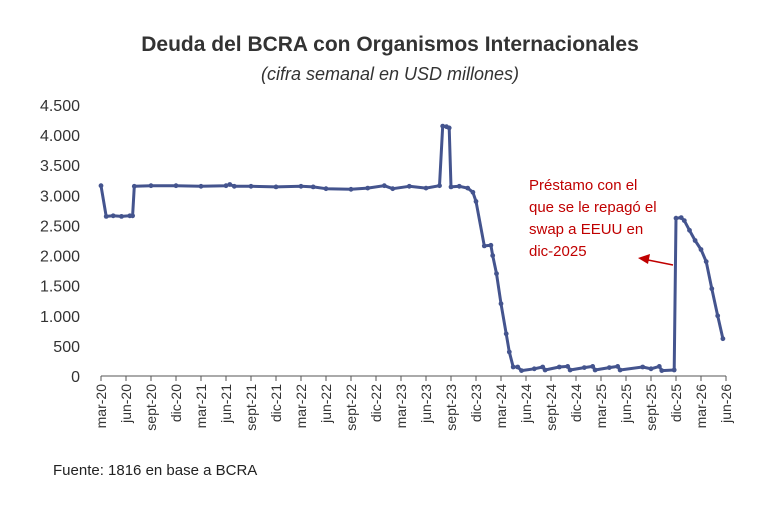 The width and height of the screenshot is (780, 506). What do you see at coordinates (151, 407) in the screenshot?
I see `x-tick-label: sept-20` at bounding box center [151, 407].